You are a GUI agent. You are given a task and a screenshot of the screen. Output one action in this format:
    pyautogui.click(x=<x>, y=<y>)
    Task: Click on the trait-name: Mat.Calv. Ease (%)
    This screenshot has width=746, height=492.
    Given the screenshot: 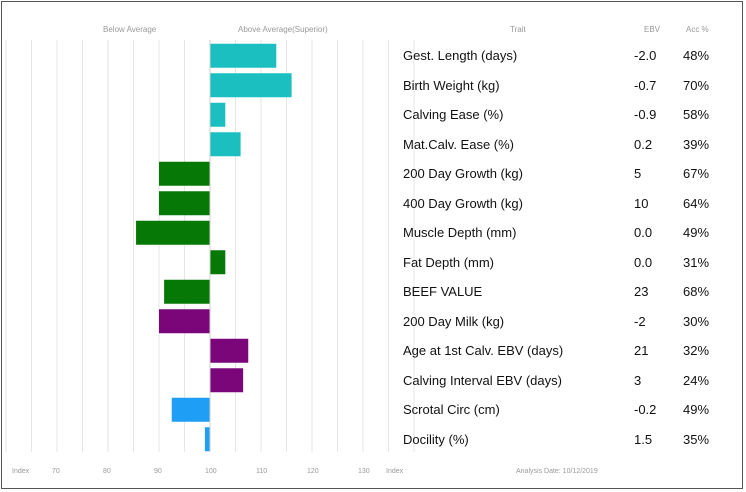 What is the action you would take?
    pyautogui.click(x=459, y=144)
    